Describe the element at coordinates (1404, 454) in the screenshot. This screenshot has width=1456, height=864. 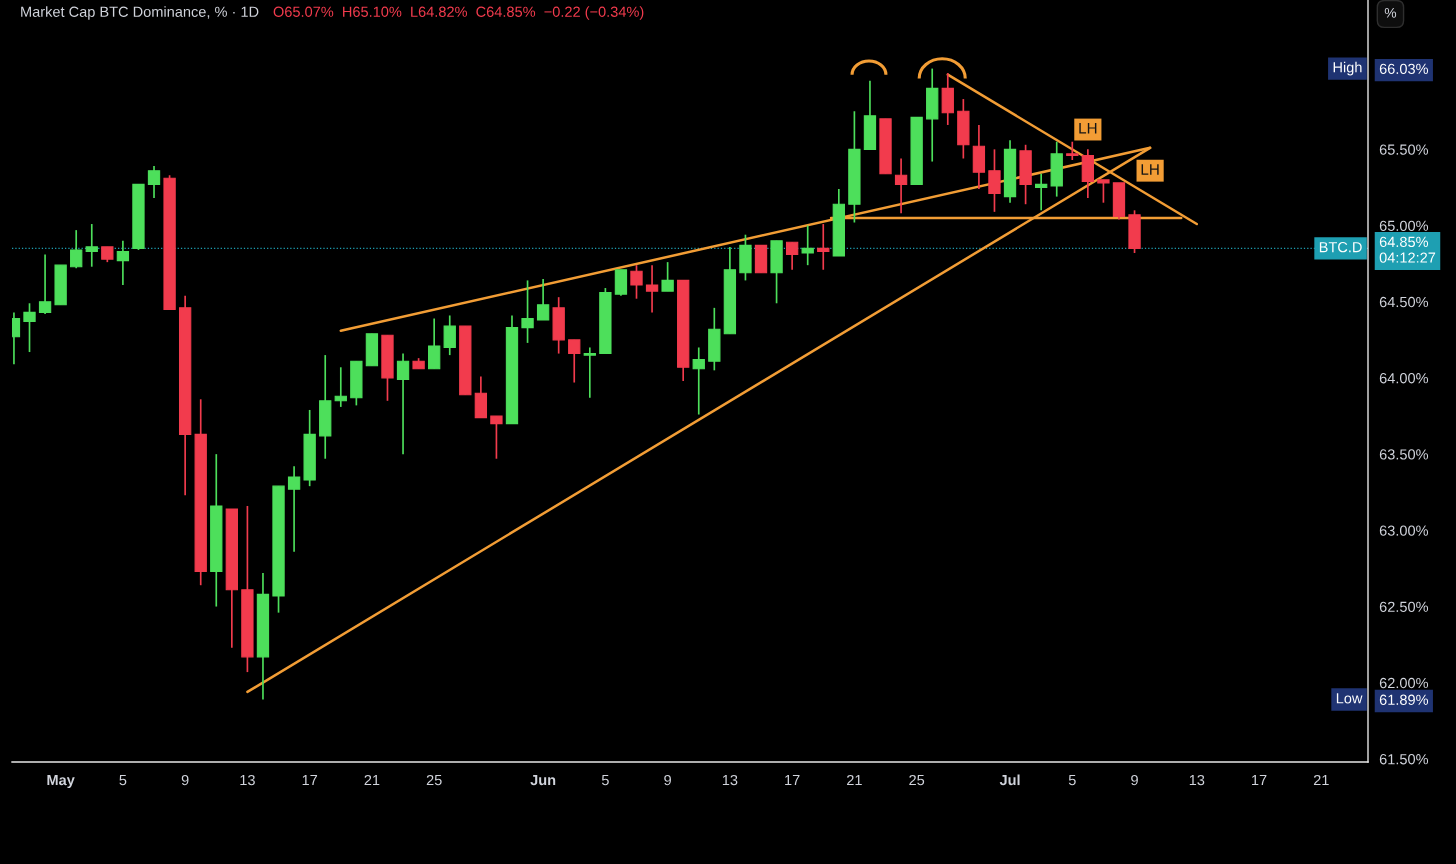
I see `y-tick-label: 63.50%` at that location.